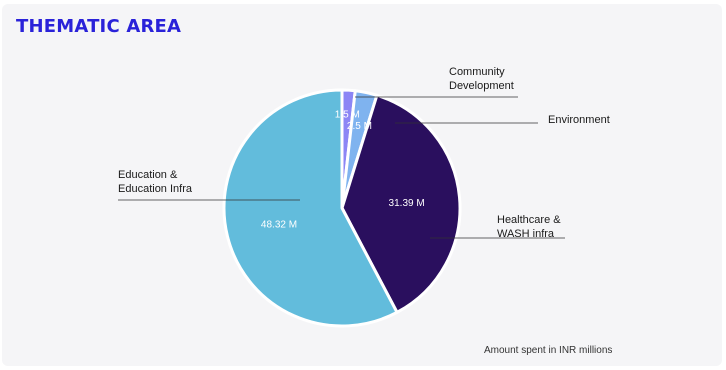 The width and height of the screenshot is (726, 370). What do you see at coordinates (481, 79) in the screenshot?
I see `slice-category-label: Community Development` at bounding box center [481, 79].